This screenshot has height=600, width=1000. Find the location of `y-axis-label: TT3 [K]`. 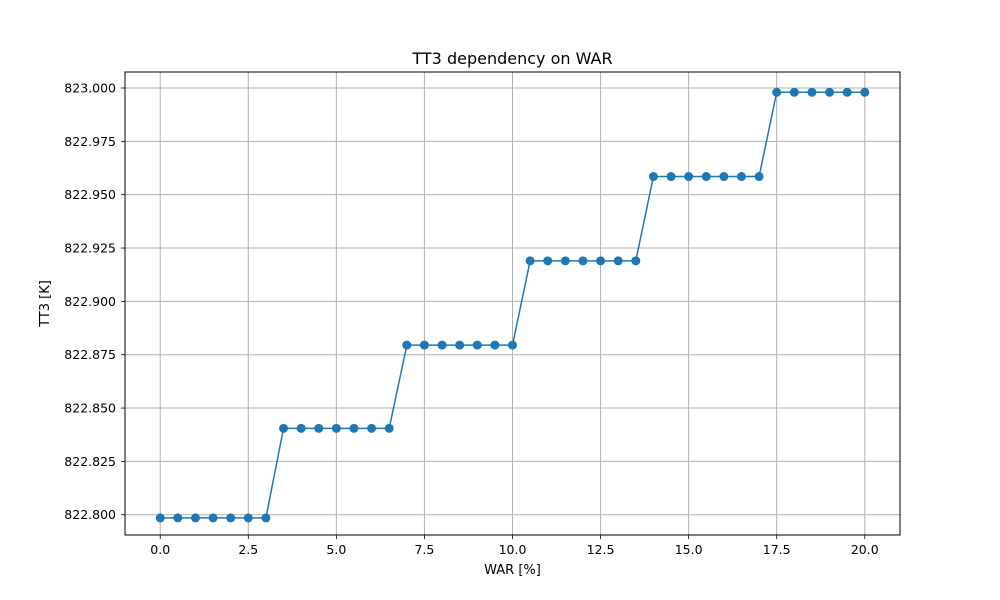

y-axis-label: TT3 [K] is located at coordinates (45, 304).